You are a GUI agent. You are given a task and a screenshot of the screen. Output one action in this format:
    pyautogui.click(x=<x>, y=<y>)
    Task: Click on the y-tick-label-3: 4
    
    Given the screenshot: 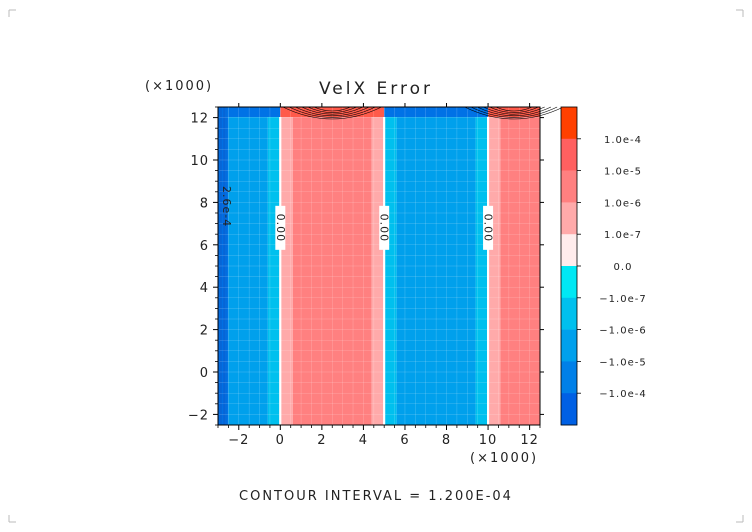 What is the action you would take?
    pyautogui.click(x=204, y=288)
    